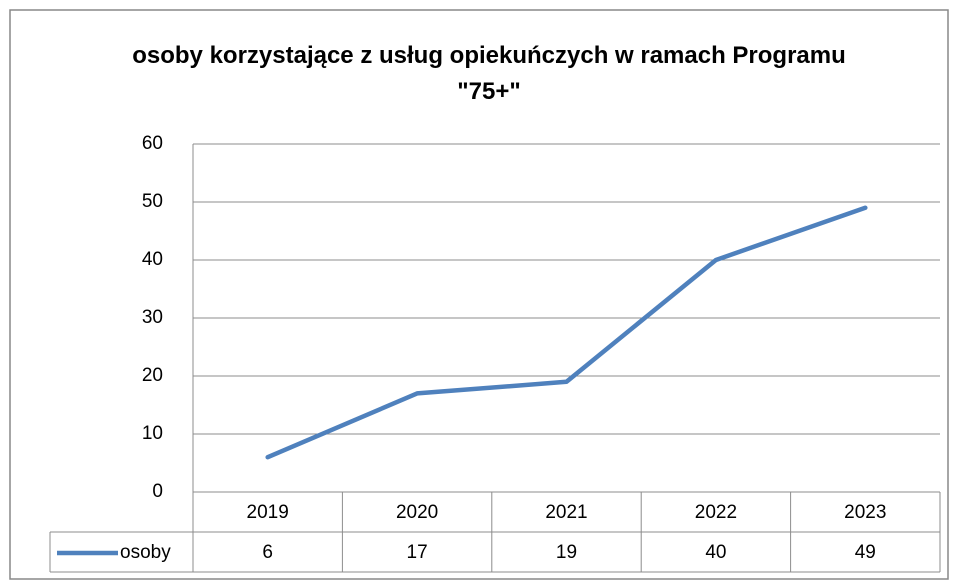  I want to click on table-value: 19, so click(566, 552).